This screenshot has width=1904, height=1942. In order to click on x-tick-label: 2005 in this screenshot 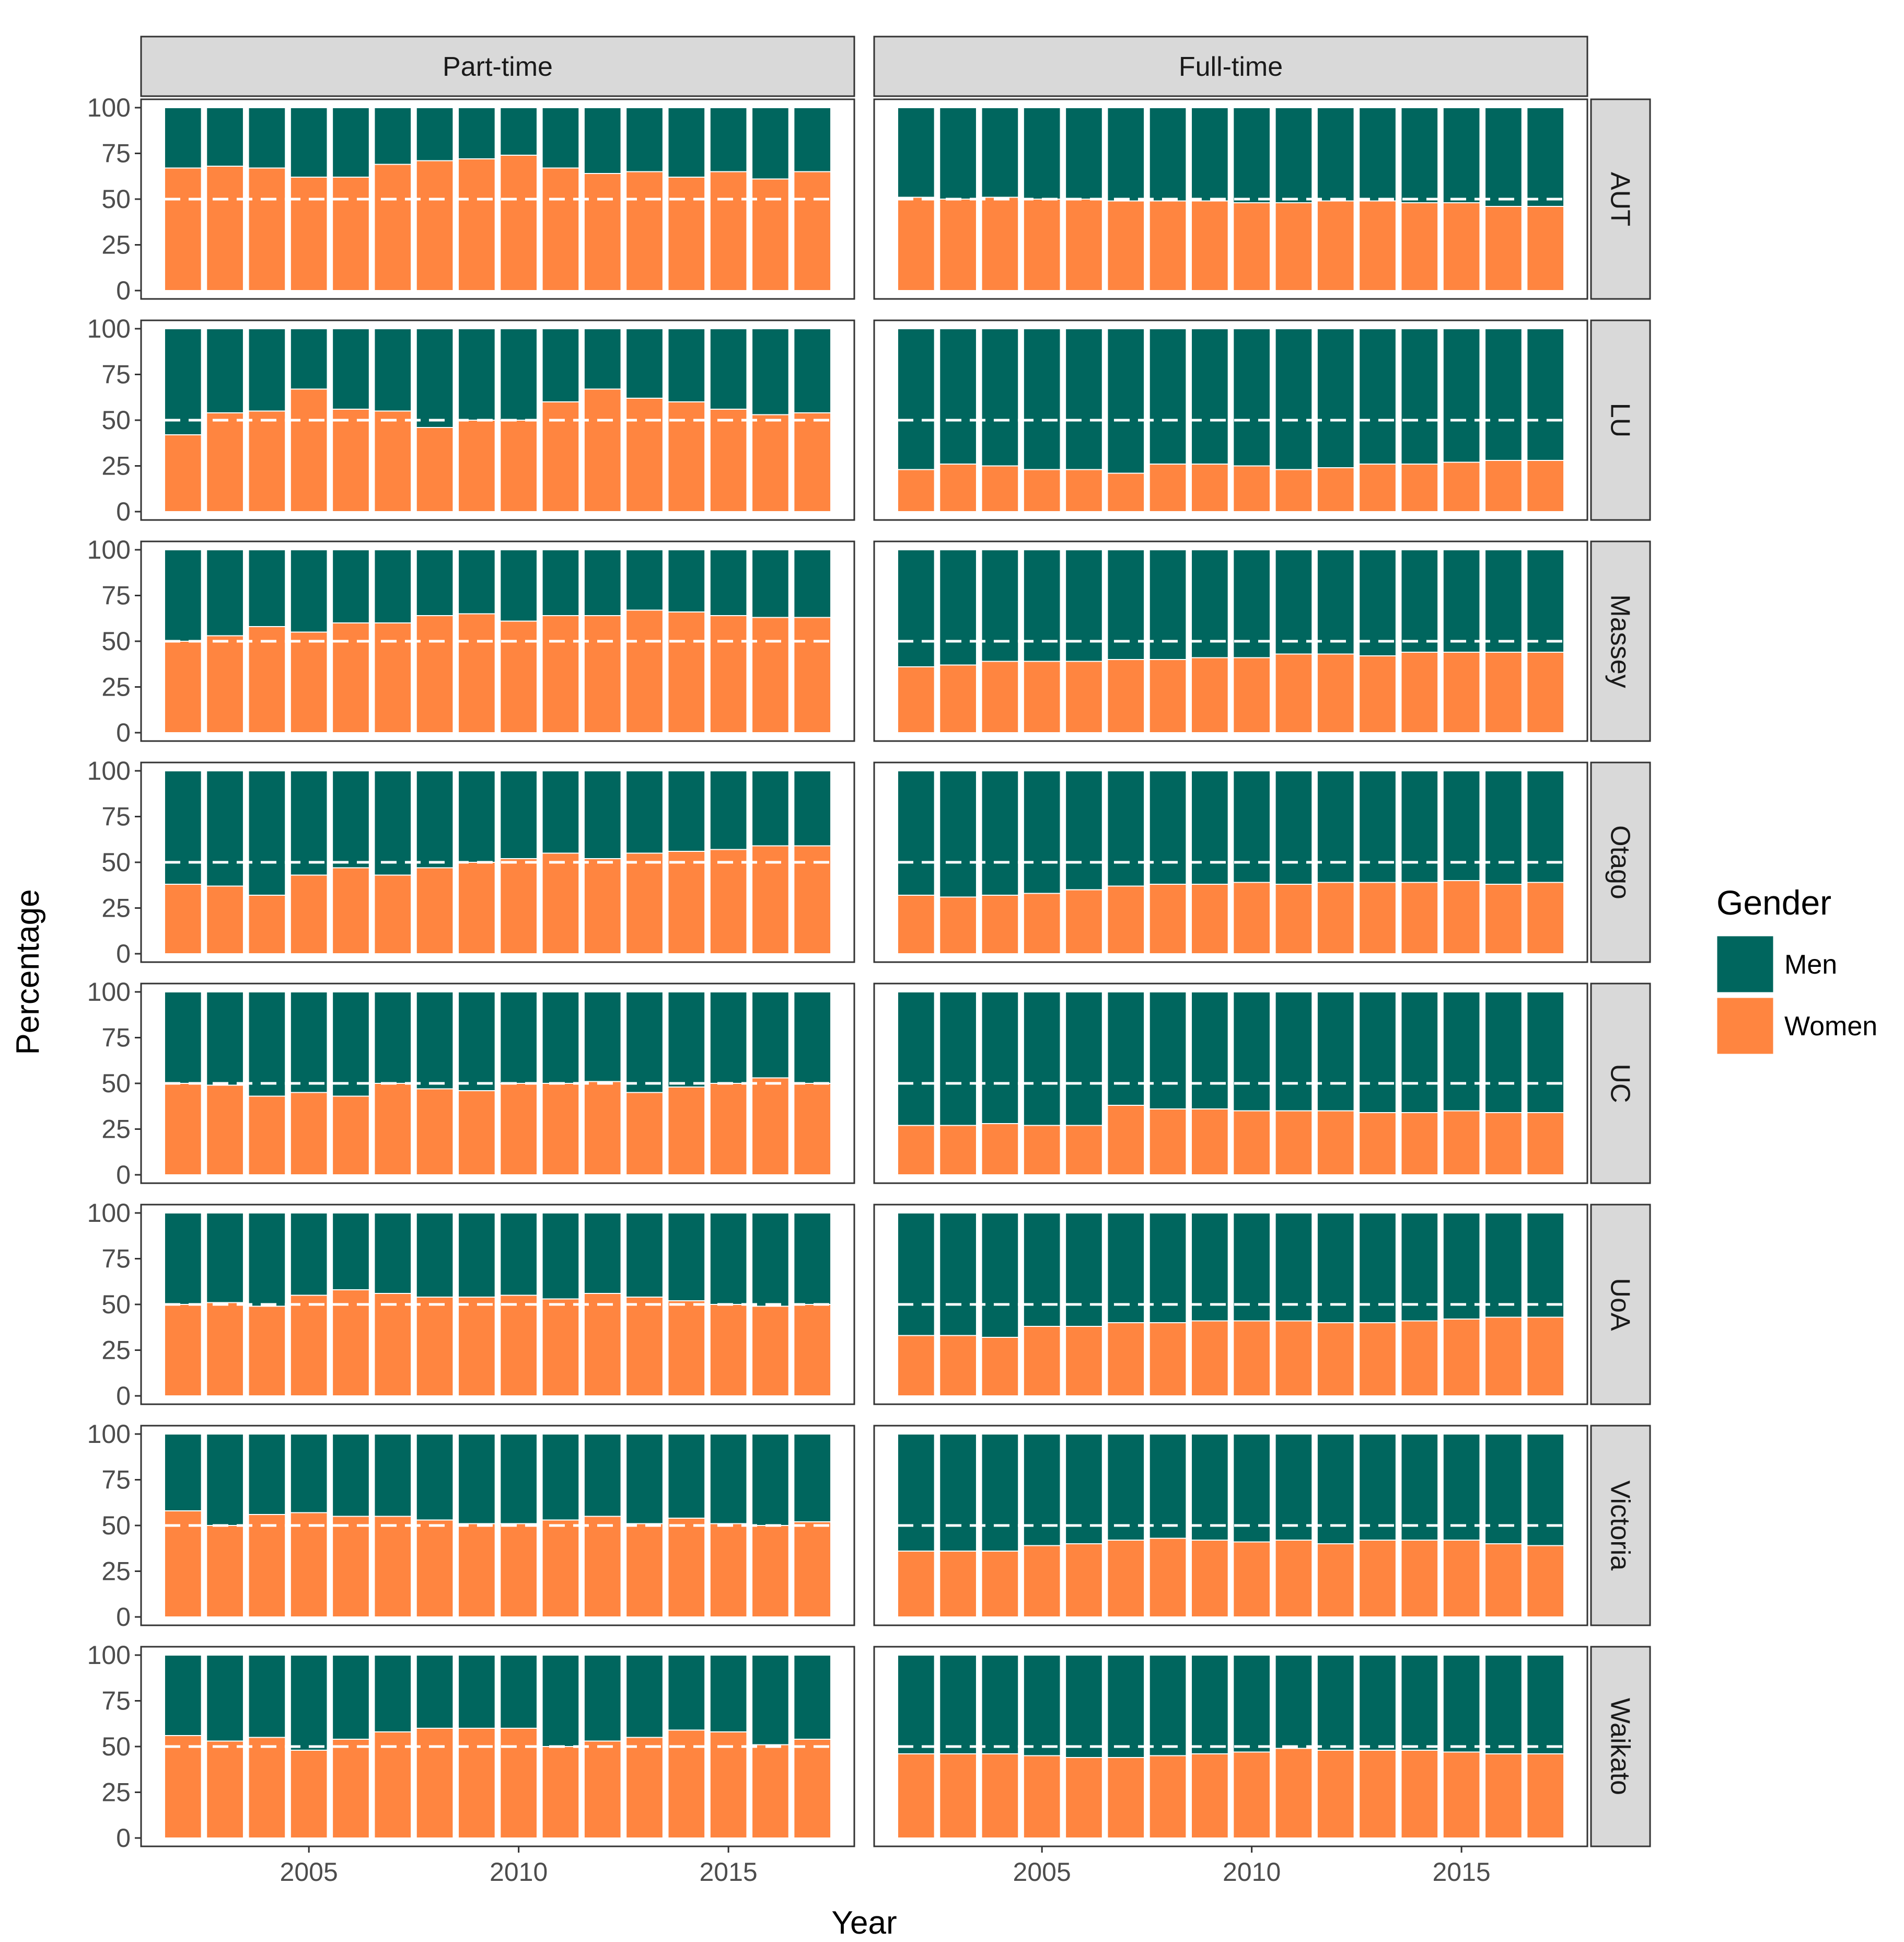, I will do `click(309, 1872)`.